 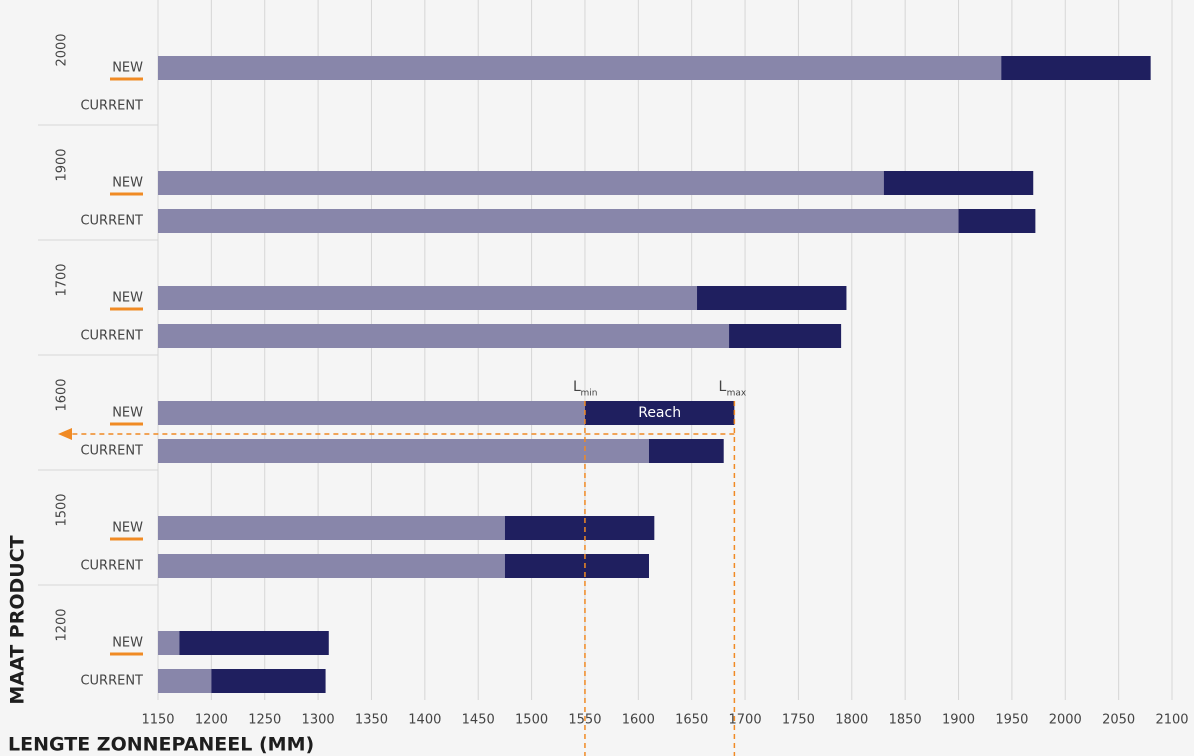 What do you see at coordinates (958, 720) in the screenshot?
I see `x-tick-label: 1900` at bounding box center [958, 720].